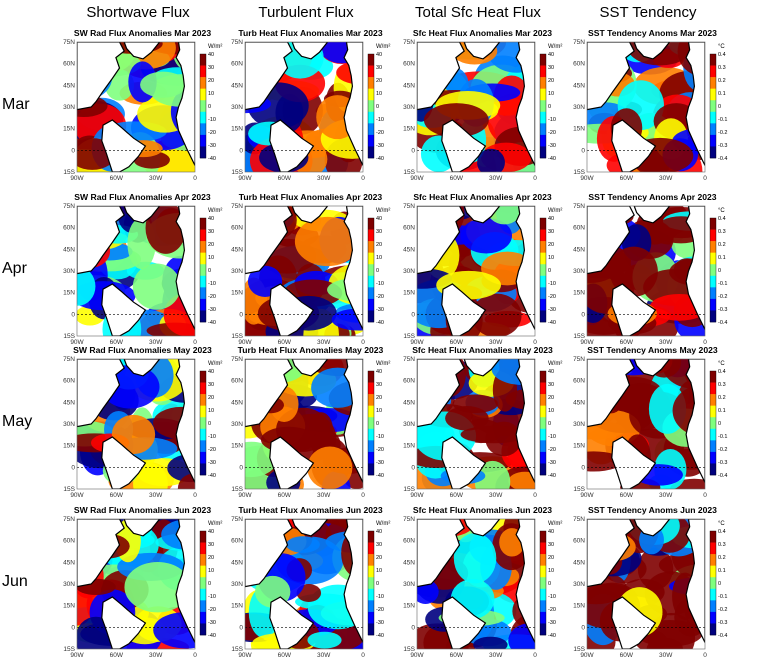  I want to click on map-frame, so click(646, 271).